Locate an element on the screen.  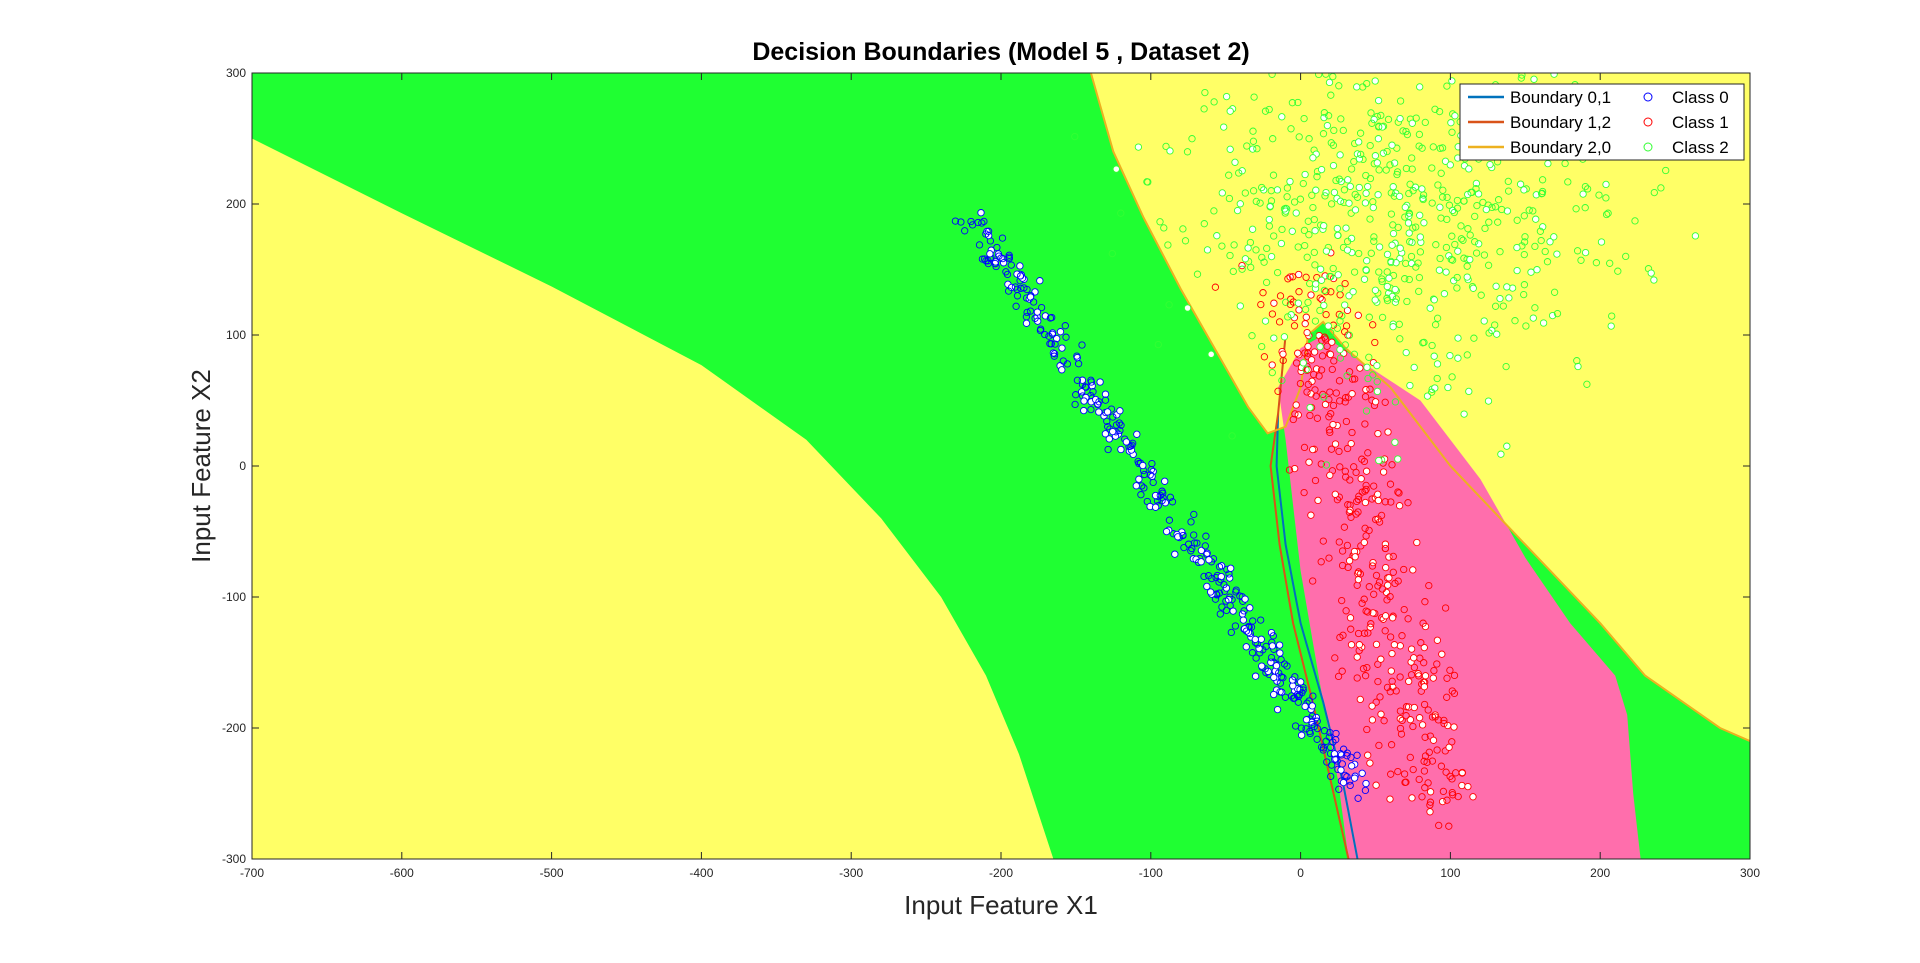
region-pink is located at coordinates (1459, 597).